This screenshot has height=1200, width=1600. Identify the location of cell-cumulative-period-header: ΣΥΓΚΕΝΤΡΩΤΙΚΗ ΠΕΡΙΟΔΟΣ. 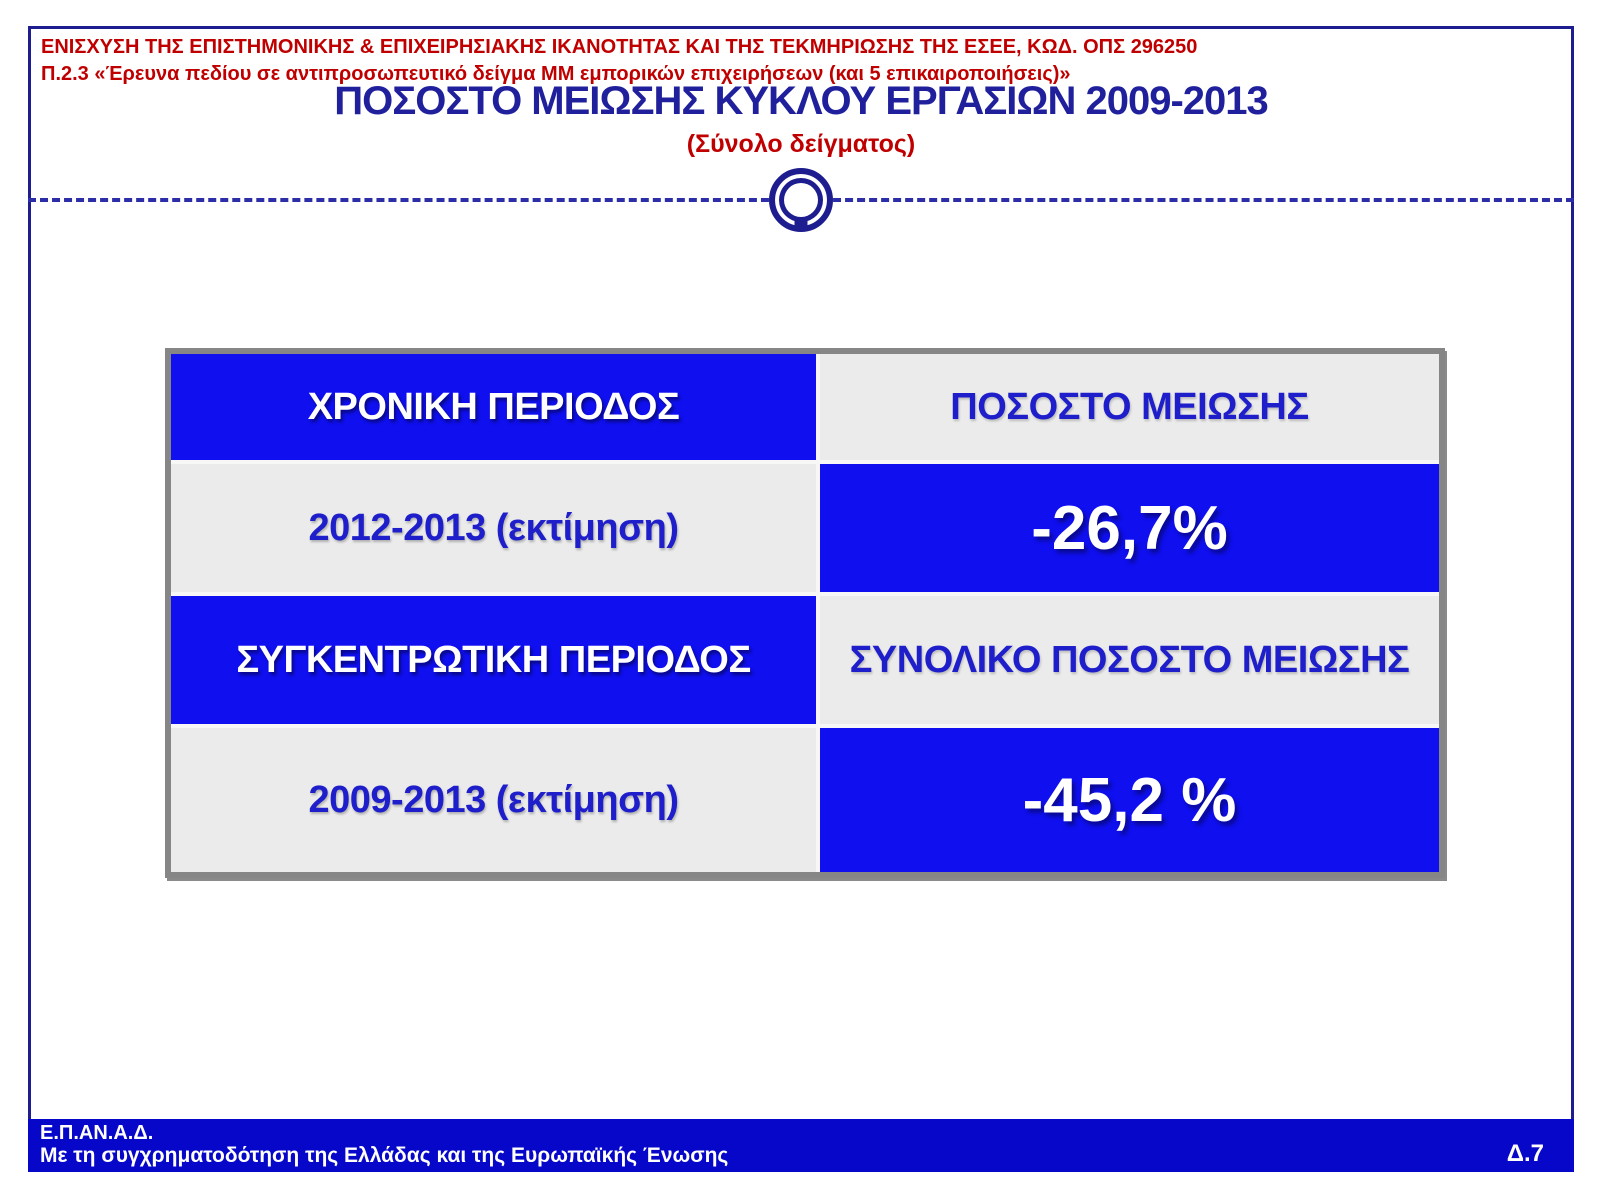
(493, 660).